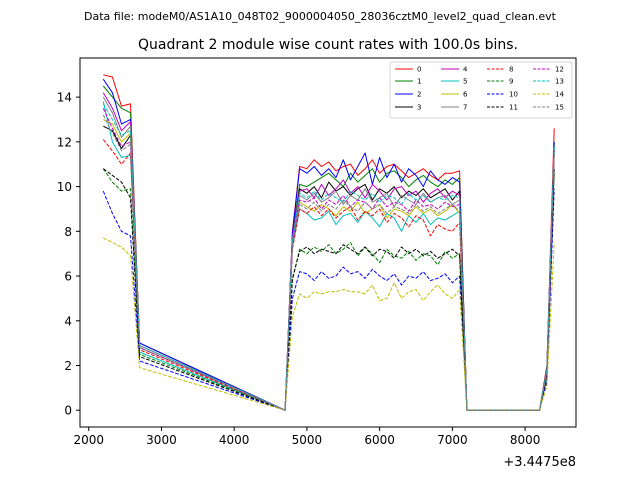 This screenshot has width=640, height=480. What do you see at coordinates (88, 440) in the screenshot?
I see `x-tick-label: 2000` at bounding box center [88, 440].